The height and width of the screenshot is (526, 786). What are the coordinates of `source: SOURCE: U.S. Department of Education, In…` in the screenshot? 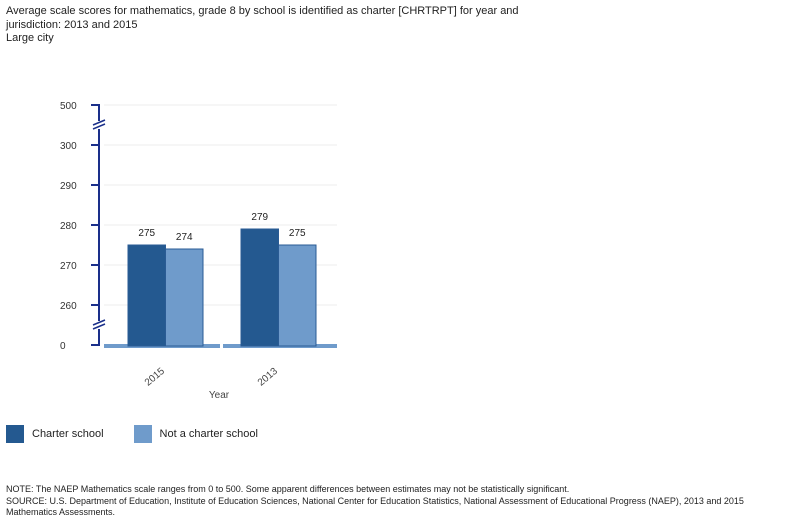 It's located at (375, 506).